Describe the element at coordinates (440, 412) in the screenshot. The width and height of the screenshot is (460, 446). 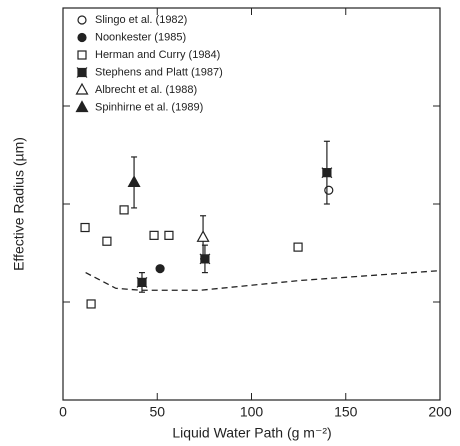
I see `x-tick-label: 200` at that location.